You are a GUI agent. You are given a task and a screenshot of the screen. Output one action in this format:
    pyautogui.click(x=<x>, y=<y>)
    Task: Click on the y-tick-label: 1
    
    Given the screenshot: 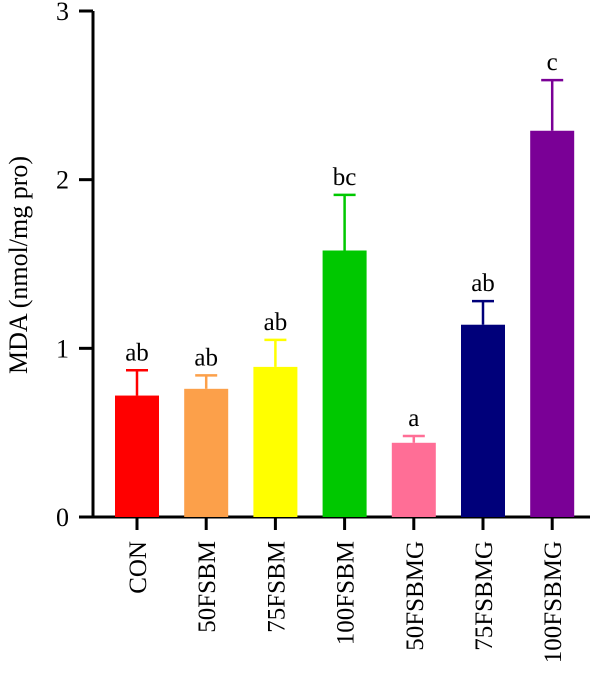 What is the action you would take?
    pyautogui.click(x=62, y=348)
    